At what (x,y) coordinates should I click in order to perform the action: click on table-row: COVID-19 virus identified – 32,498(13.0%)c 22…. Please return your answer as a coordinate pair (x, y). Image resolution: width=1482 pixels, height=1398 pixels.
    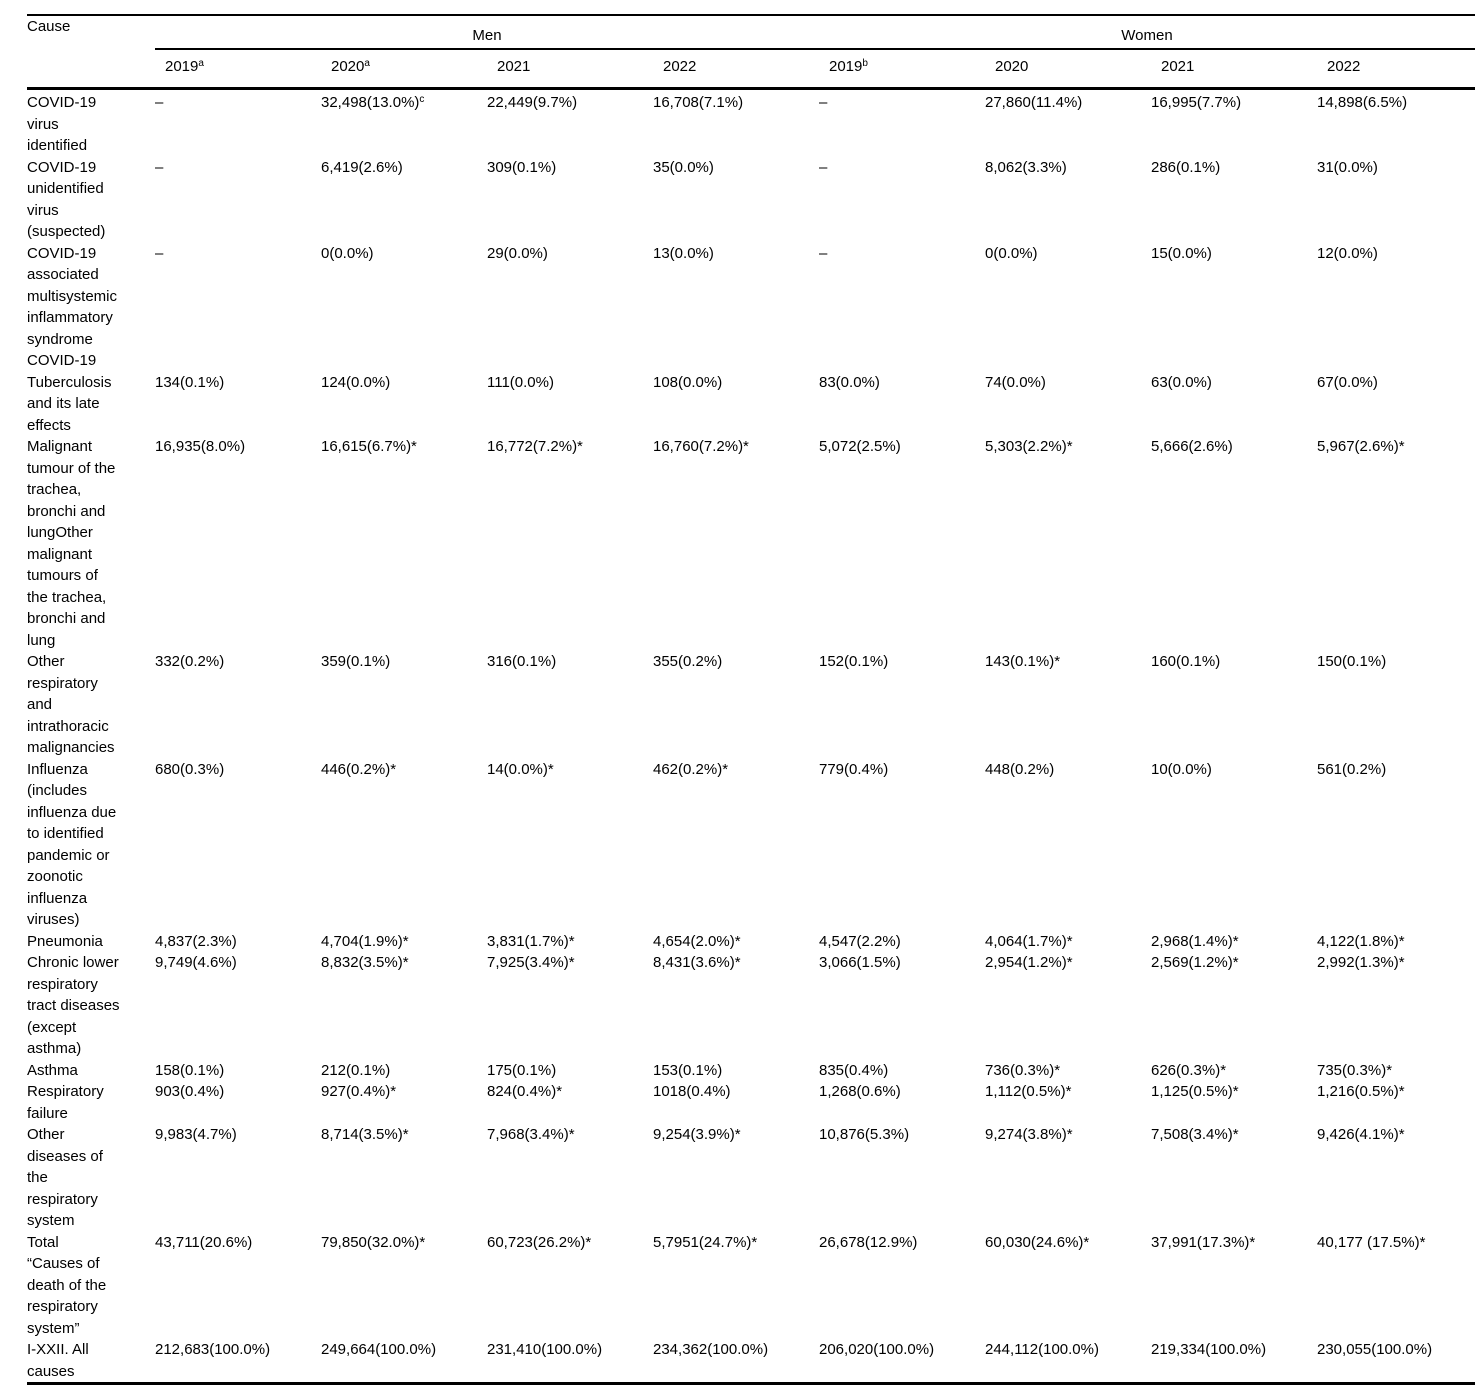
    Looking at the image, I should click on (751, 123).